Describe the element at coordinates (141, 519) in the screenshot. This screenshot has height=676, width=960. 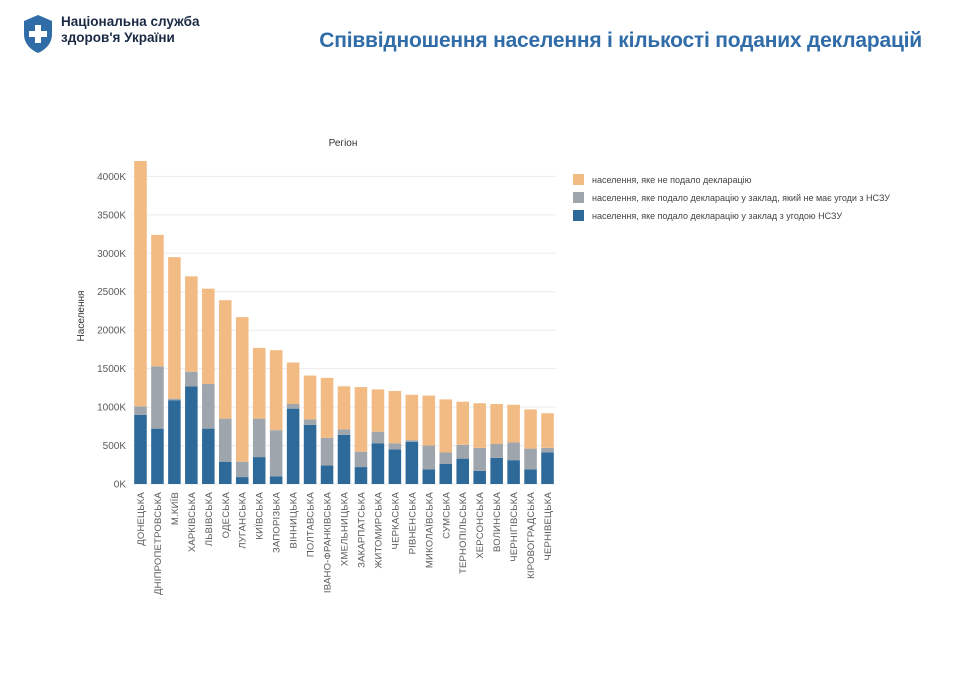
I see `x-tick-label: ДОНЕЦЬКА` at that location.